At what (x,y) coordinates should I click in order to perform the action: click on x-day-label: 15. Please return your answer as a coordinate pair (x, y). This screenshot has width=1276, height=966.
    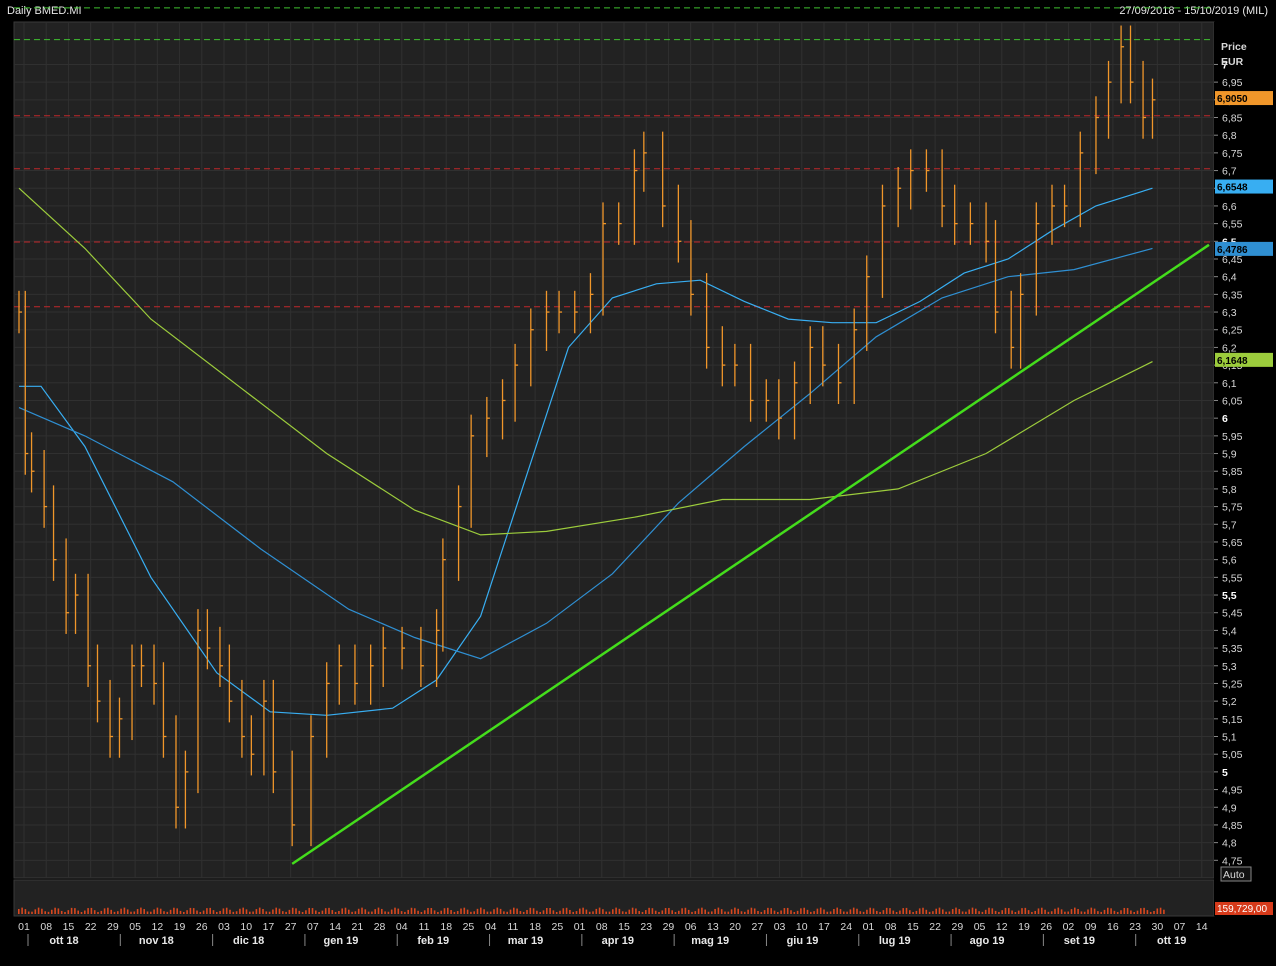
    Looking at the image, I should click on (913, 927).